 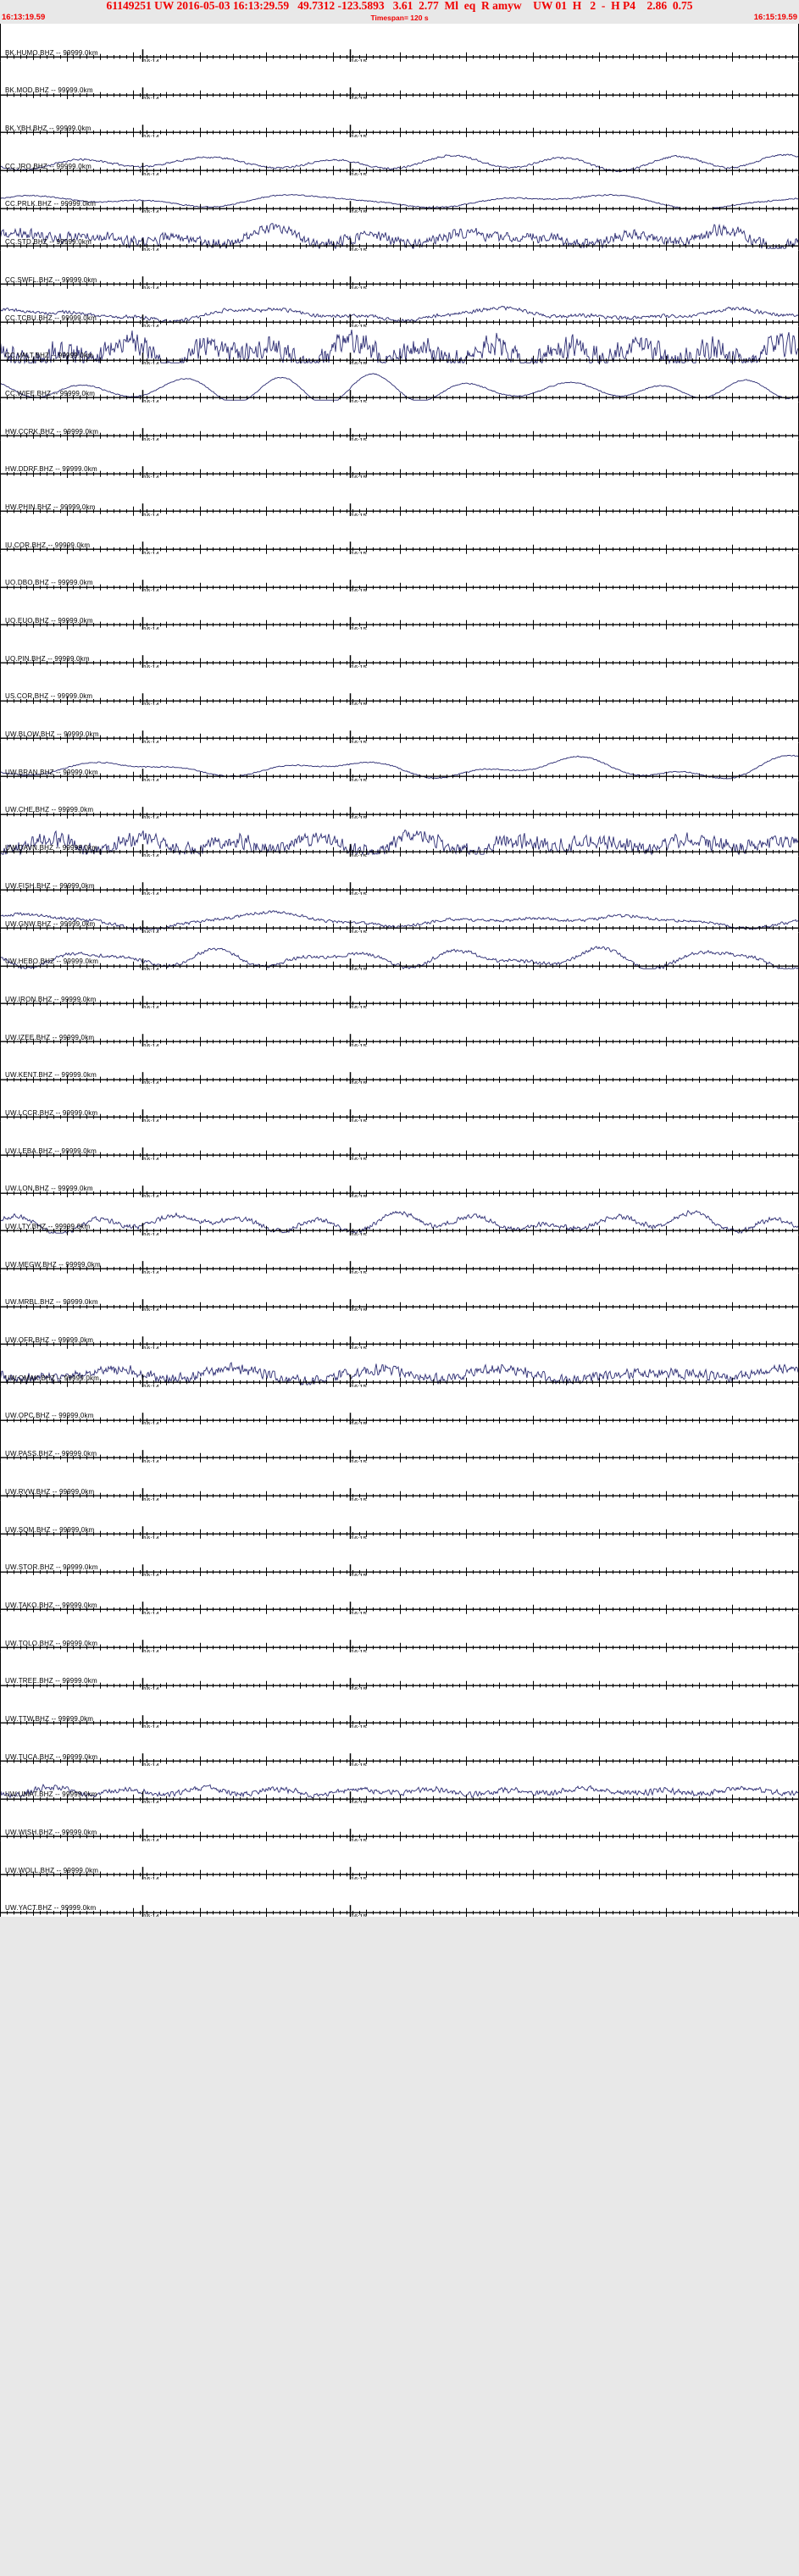 I want to click on trace-row: UW.IRON.BHZ -- 99999.0km 16:14 16:15, so click(x=399, y=989).